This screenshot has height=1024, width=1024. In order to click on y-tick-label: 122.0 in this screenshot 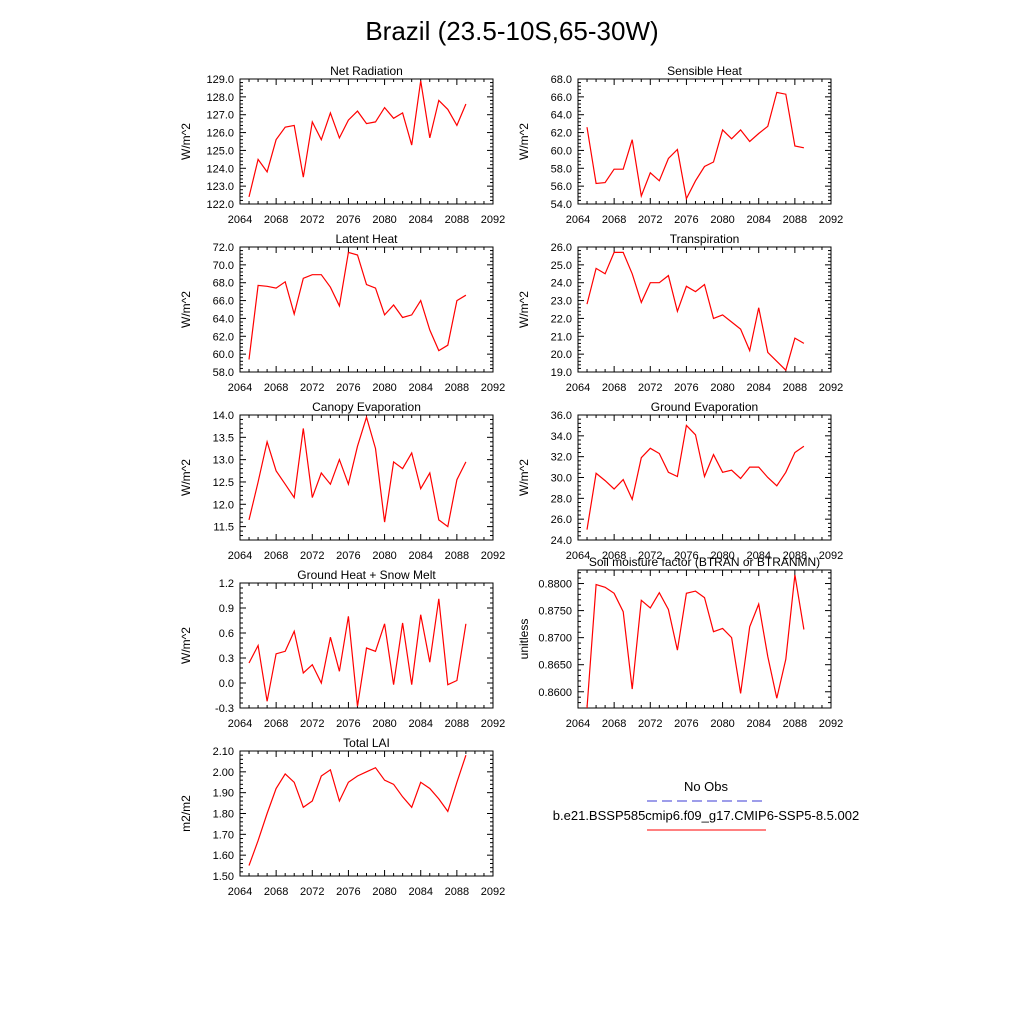, I will do `click(220, 205)`.